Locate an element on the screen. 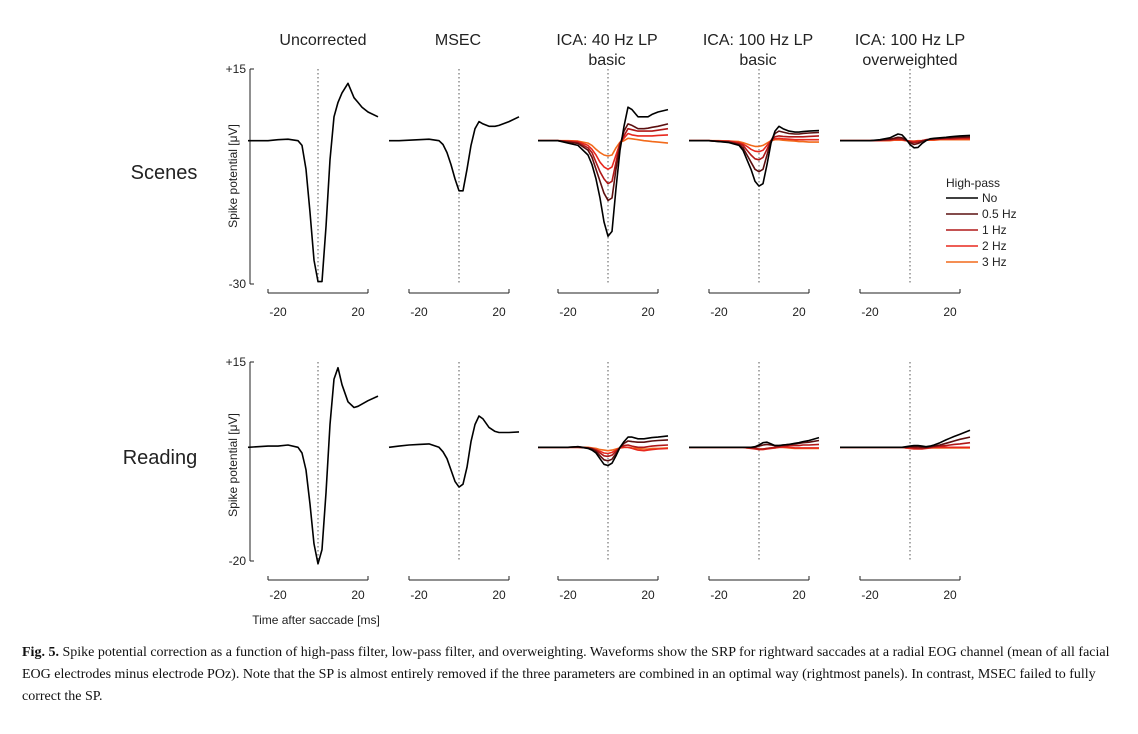 The width and height of the screenshot is (1138, 734). legend-entry: 1 Hz is located at coordinates (994, 230).